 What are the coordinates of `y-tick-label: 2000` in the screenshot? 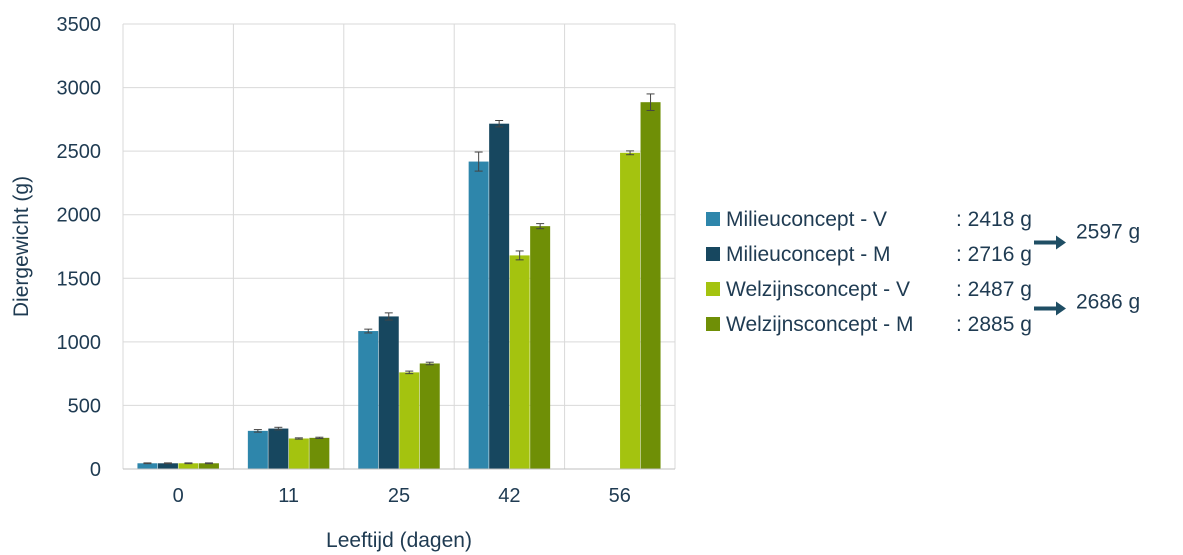 It's located at (79, 216).